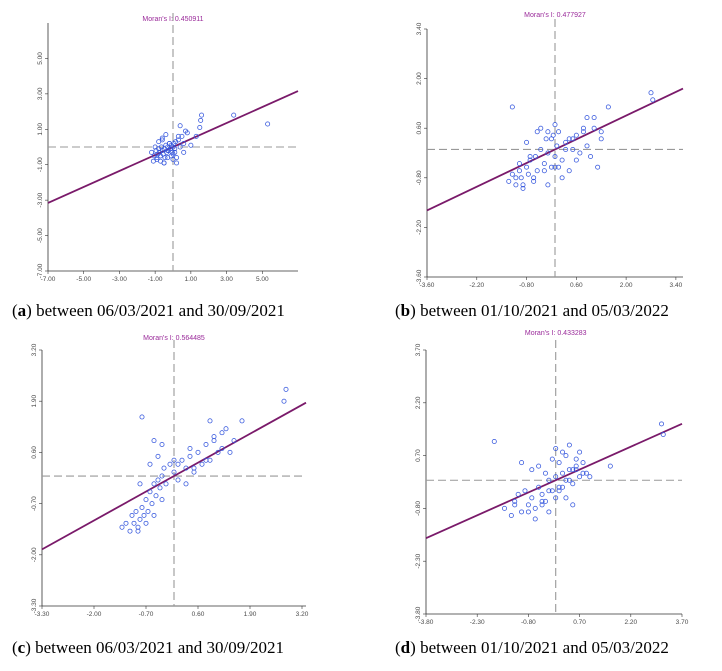 This screenshot has width=722, height=671. Describe the element at coordinates (48, 279) in the screenshot. I see `x-tick-label: -7.00` at that location.